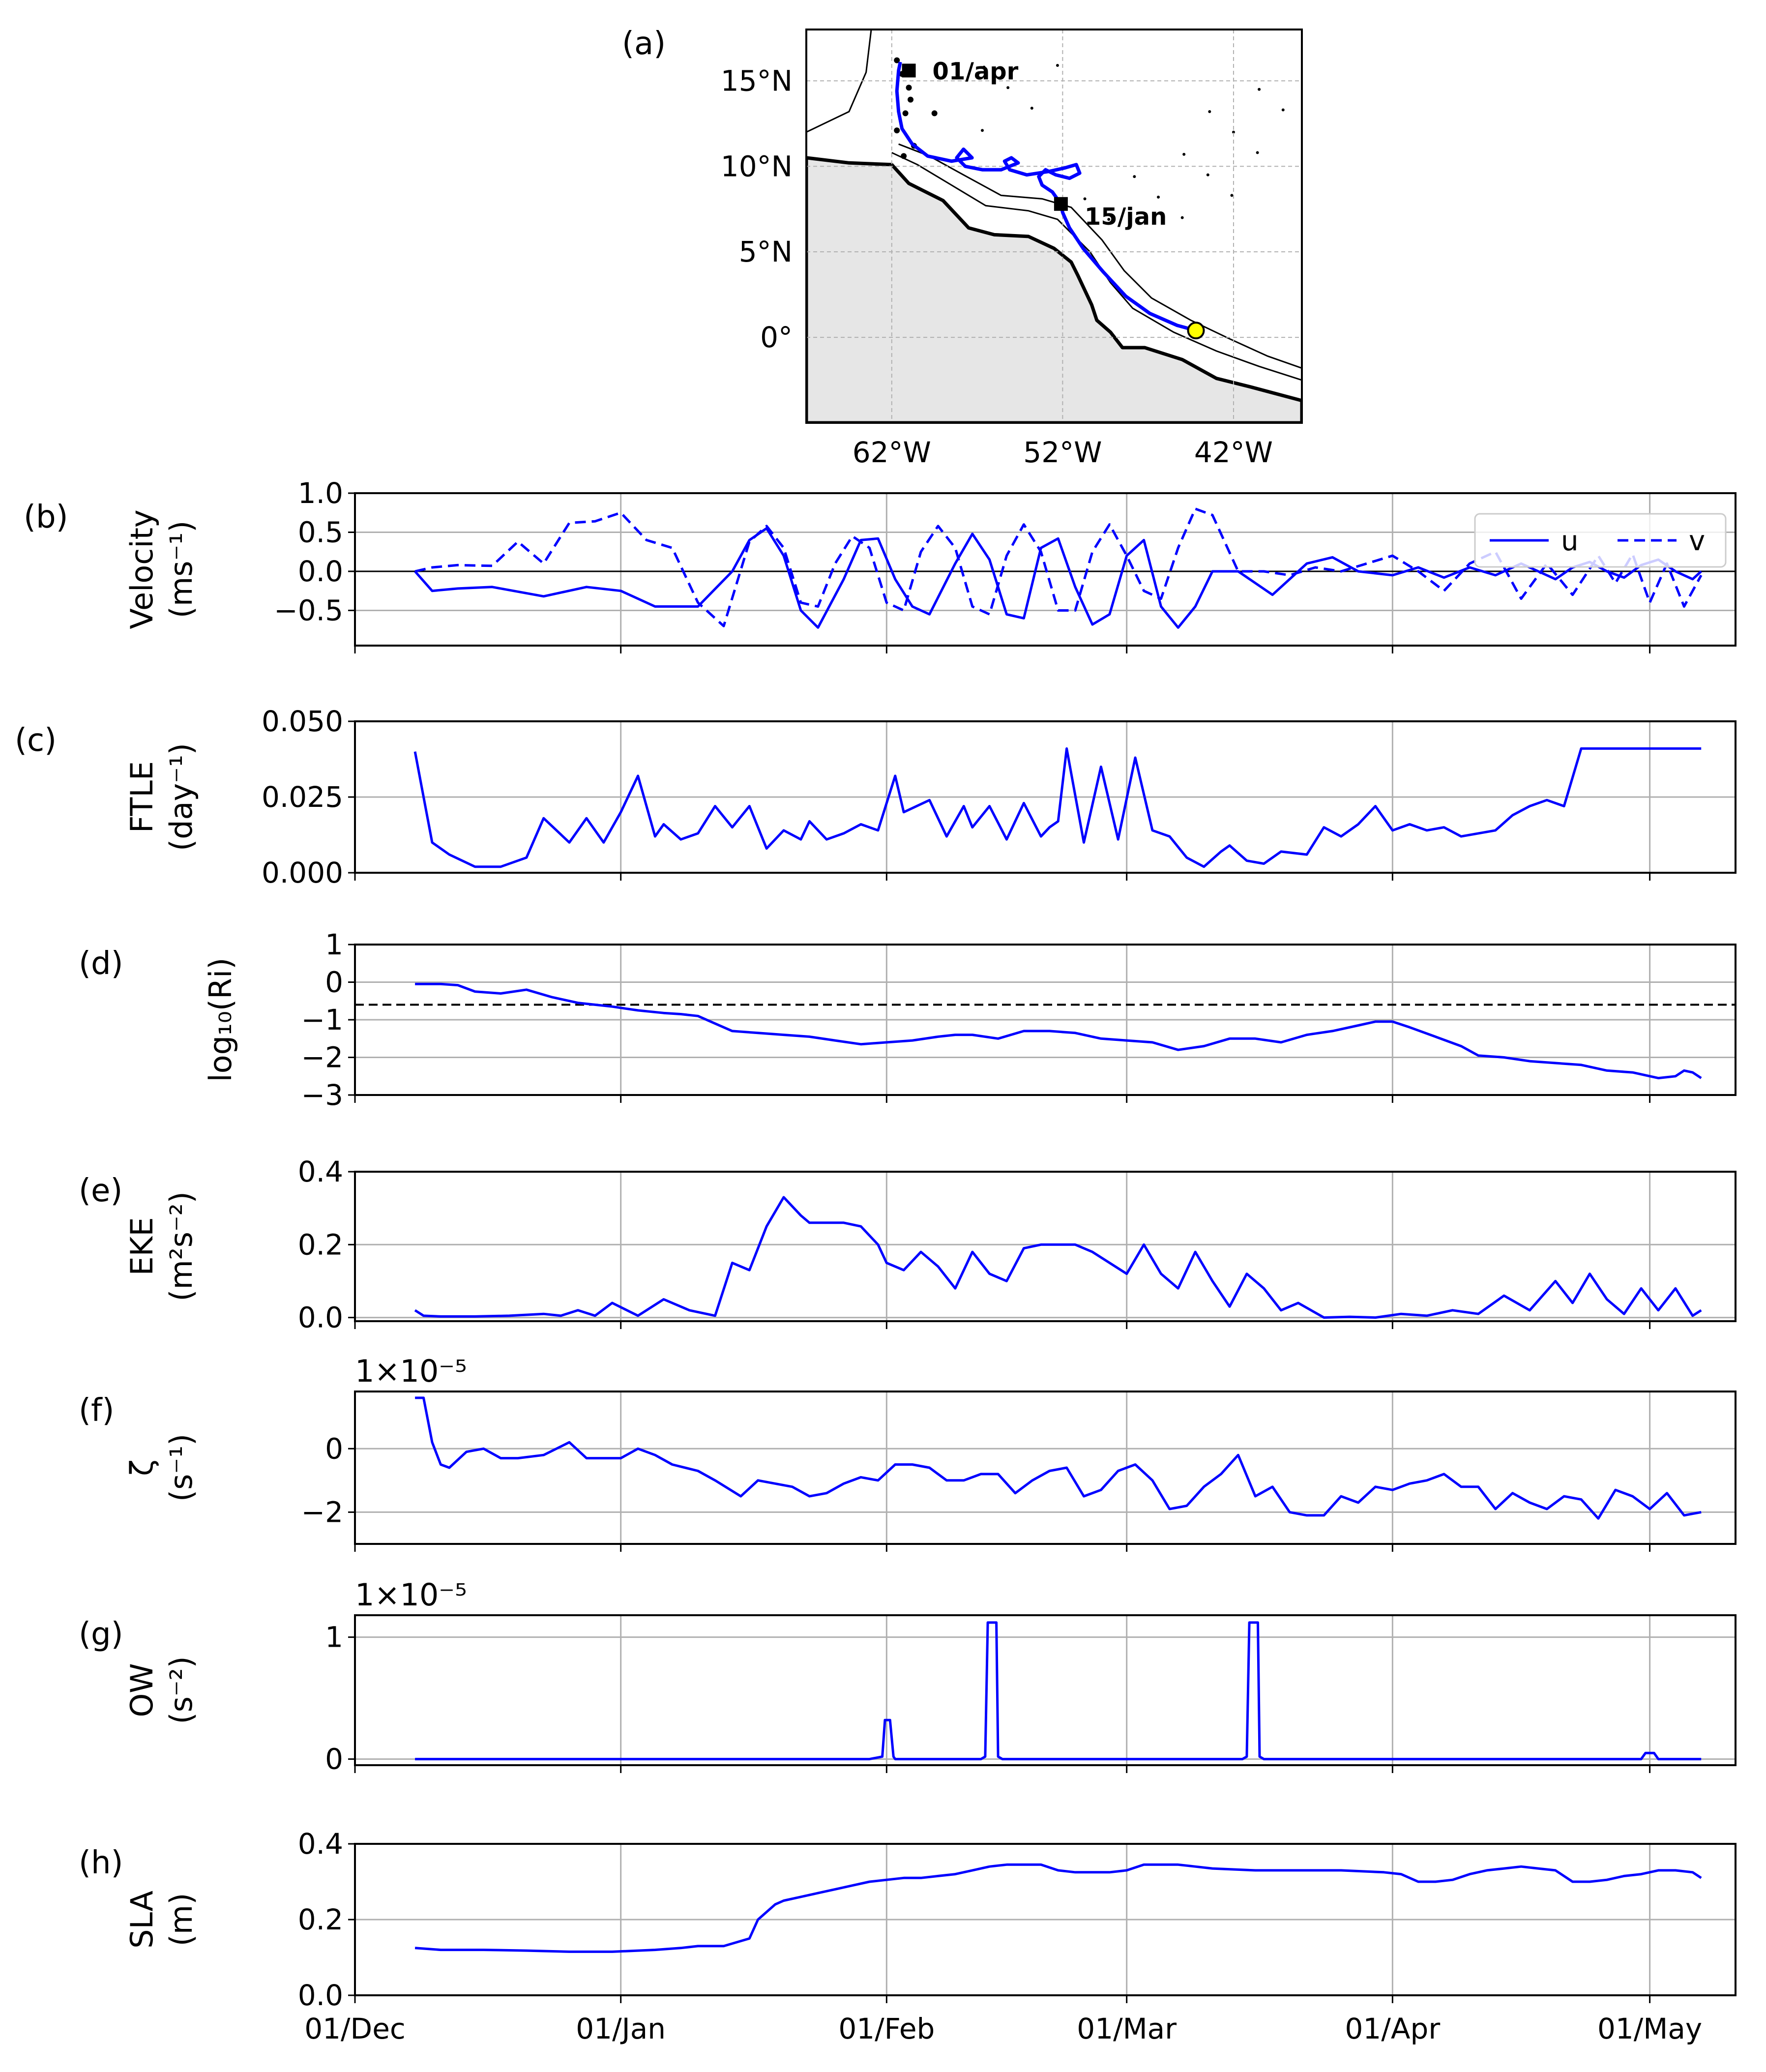 The width and height of the screenshot is (1766, 2072). What do you see at coordinates (181, 1468) in the screenshot?
I see `y-axis-unit: (s⁻¹)` at bounding box center [181, 1468].